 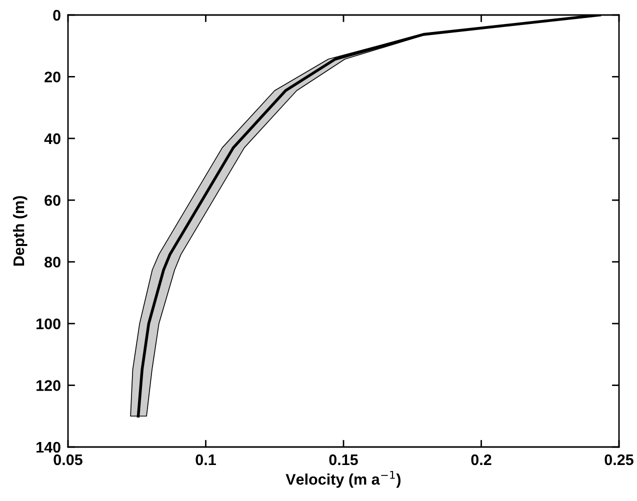 I want to click on x-tick-label: 0.25, so click(x=619, y=460).